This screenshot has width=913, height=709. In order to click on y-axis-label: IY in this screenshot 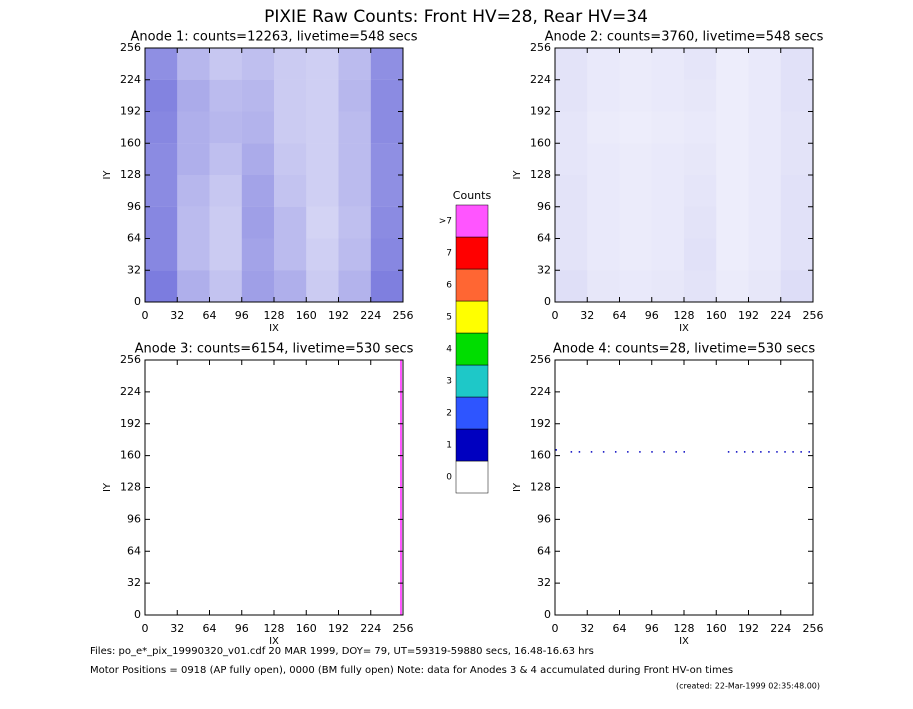, I will do `click(107, 175)`.